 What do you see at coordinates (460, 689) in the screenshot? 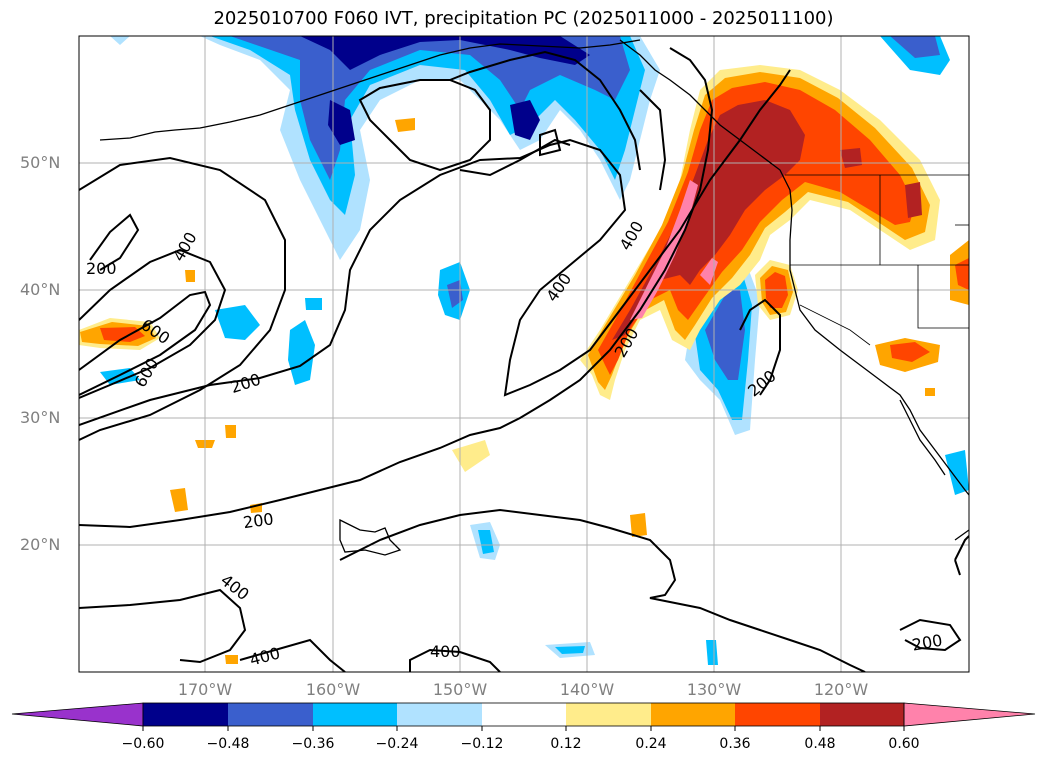
I see `lon-label: 150°W` at bounding box center [460, 689].